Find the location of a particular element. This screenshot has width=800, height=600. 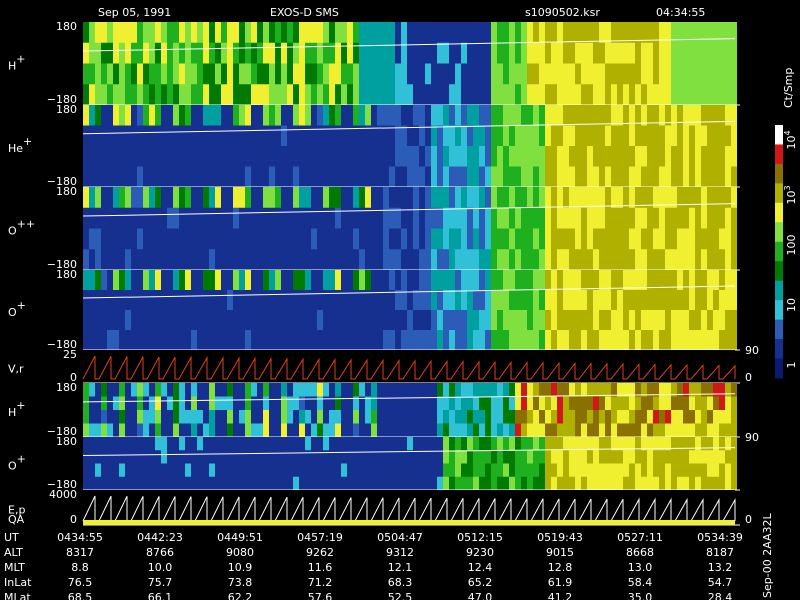

ephemeris-value: 54.7 is located at coordinates (720, 582).